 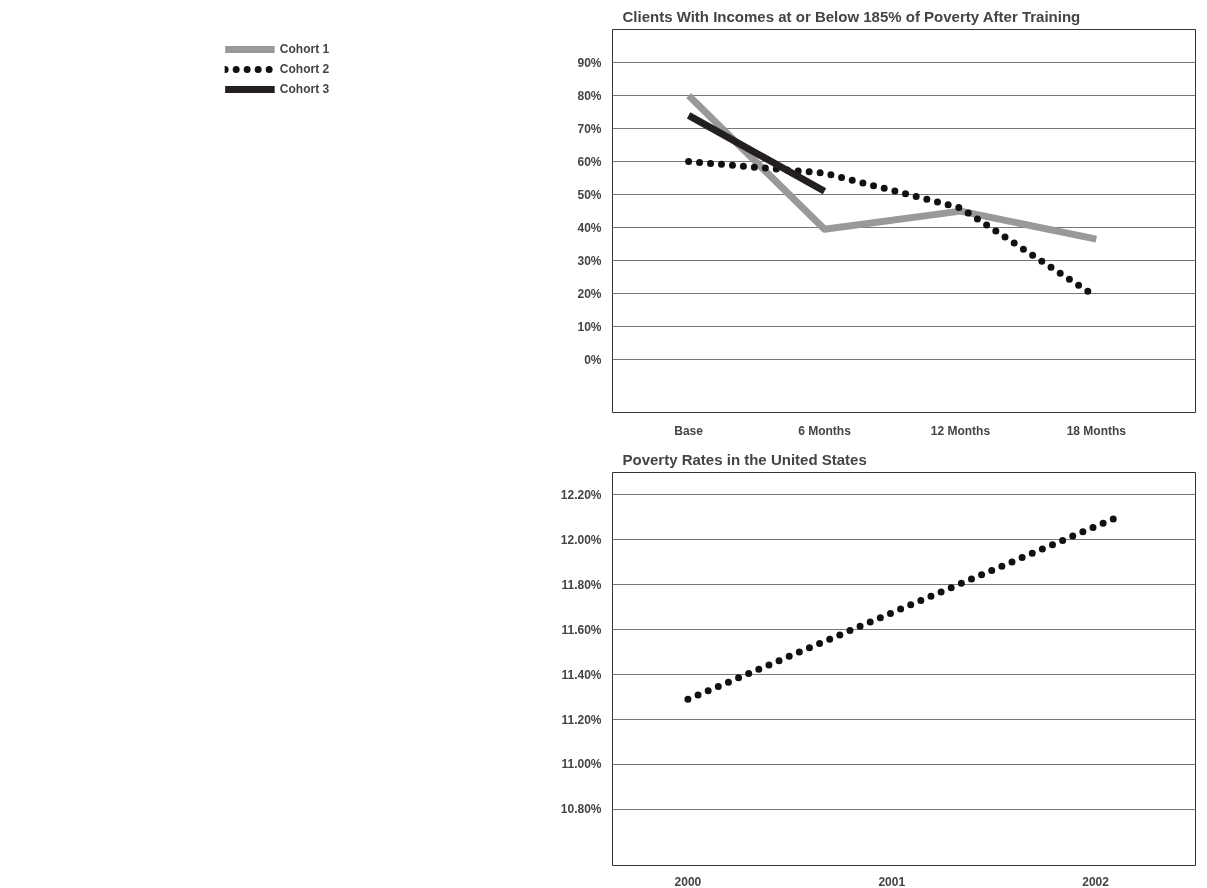 I want to click on y-tick-label: 11.80%, so click(x=581, y=584).